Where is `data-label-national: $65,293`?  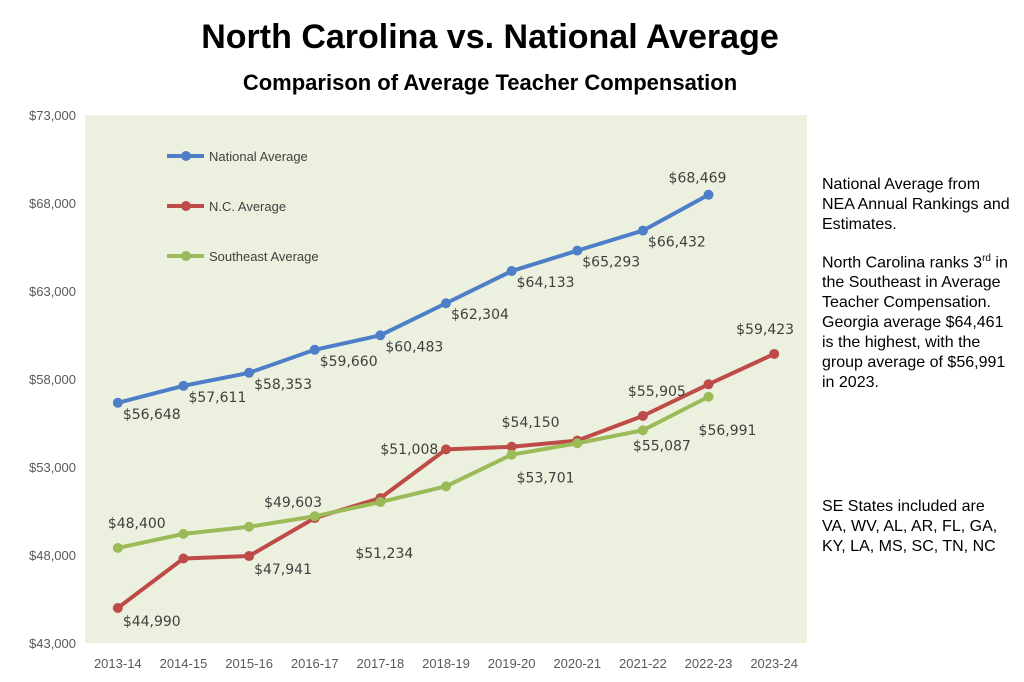 data-label-national: $65,293 is located at coordinates (611, 263).